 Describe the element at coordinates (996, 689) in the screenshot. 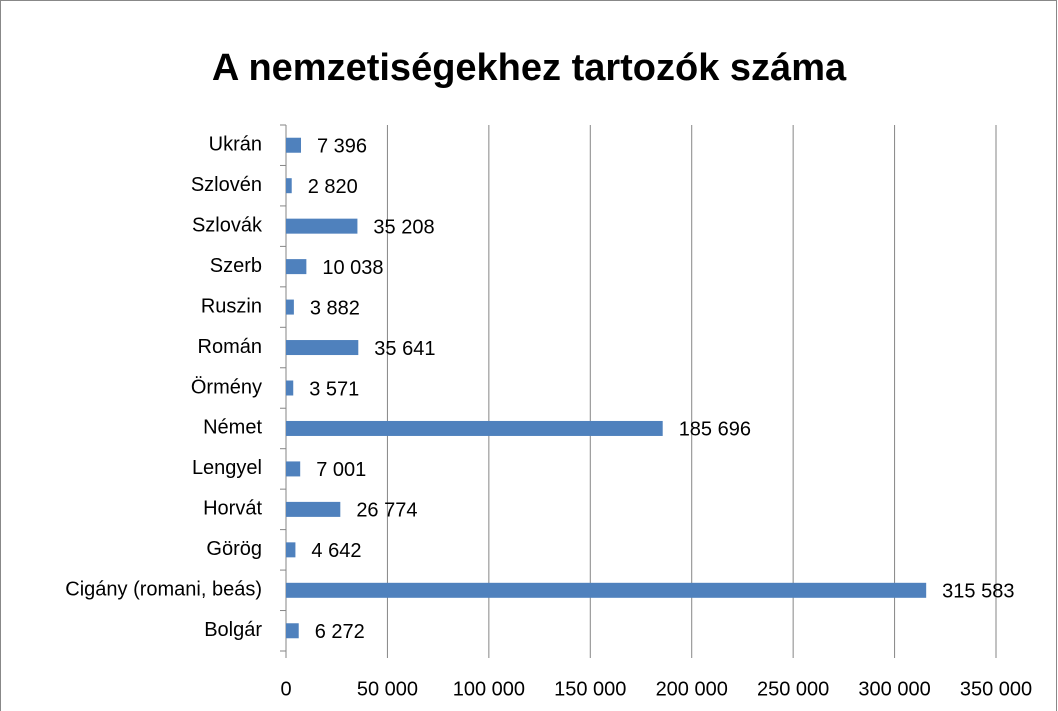

I see `x-tick-label: 350 000` at that location.